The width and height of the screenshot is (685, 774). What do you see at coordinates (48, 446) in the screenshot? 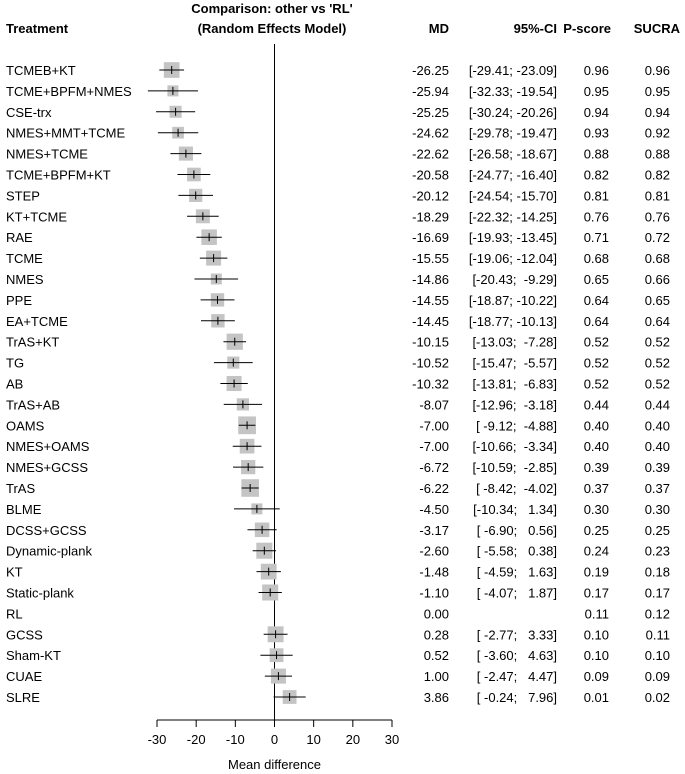
I see `treatment-label: NMES+OAMS` at bounding box center [48, 446].